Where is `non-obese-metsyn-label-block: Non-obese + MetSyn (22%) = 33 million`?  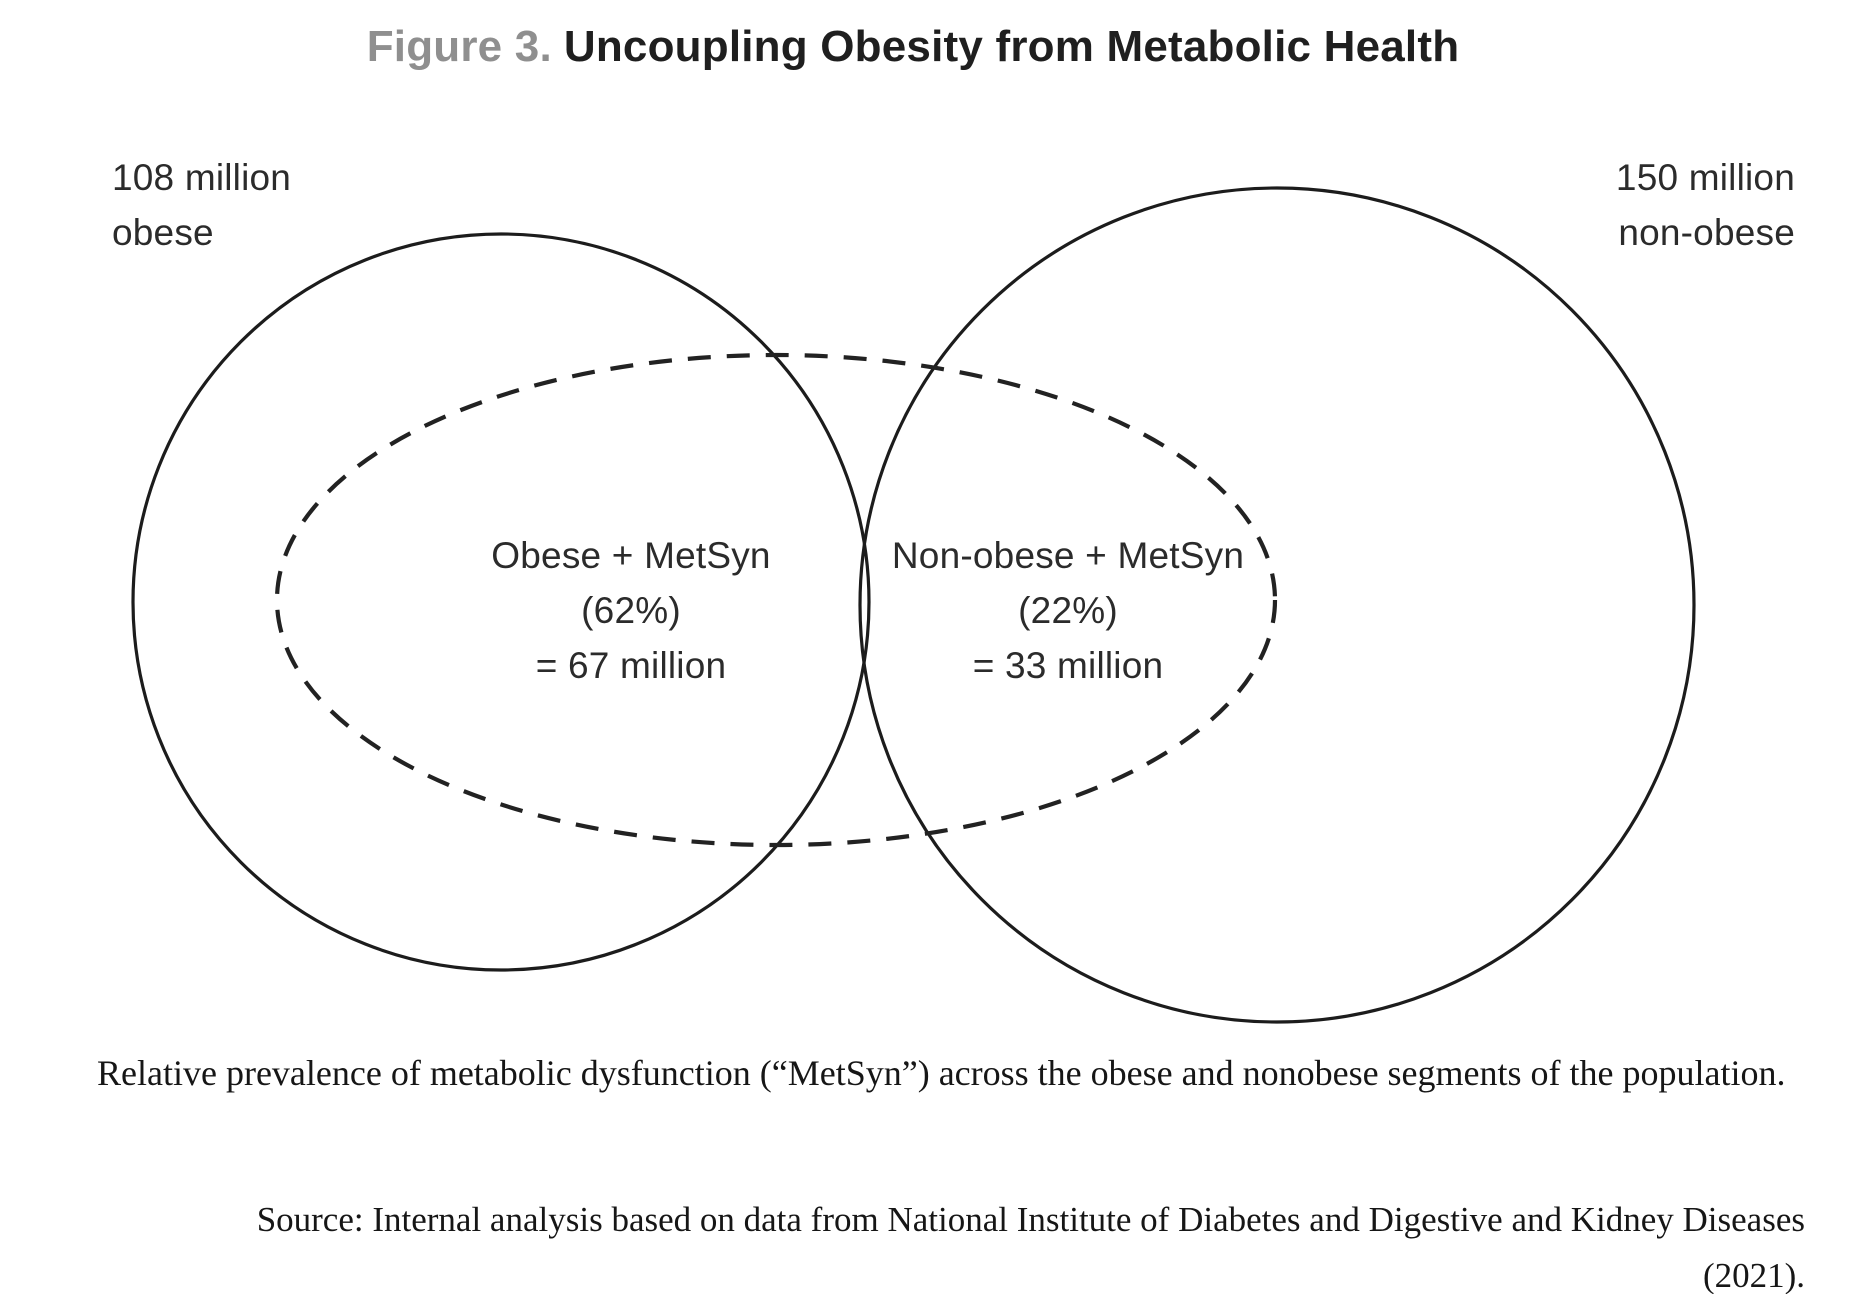 non-obese-metsyn-label-block: Non-obese + MetSyn (22%) = 33 million is located at coordinates (1068, 610).